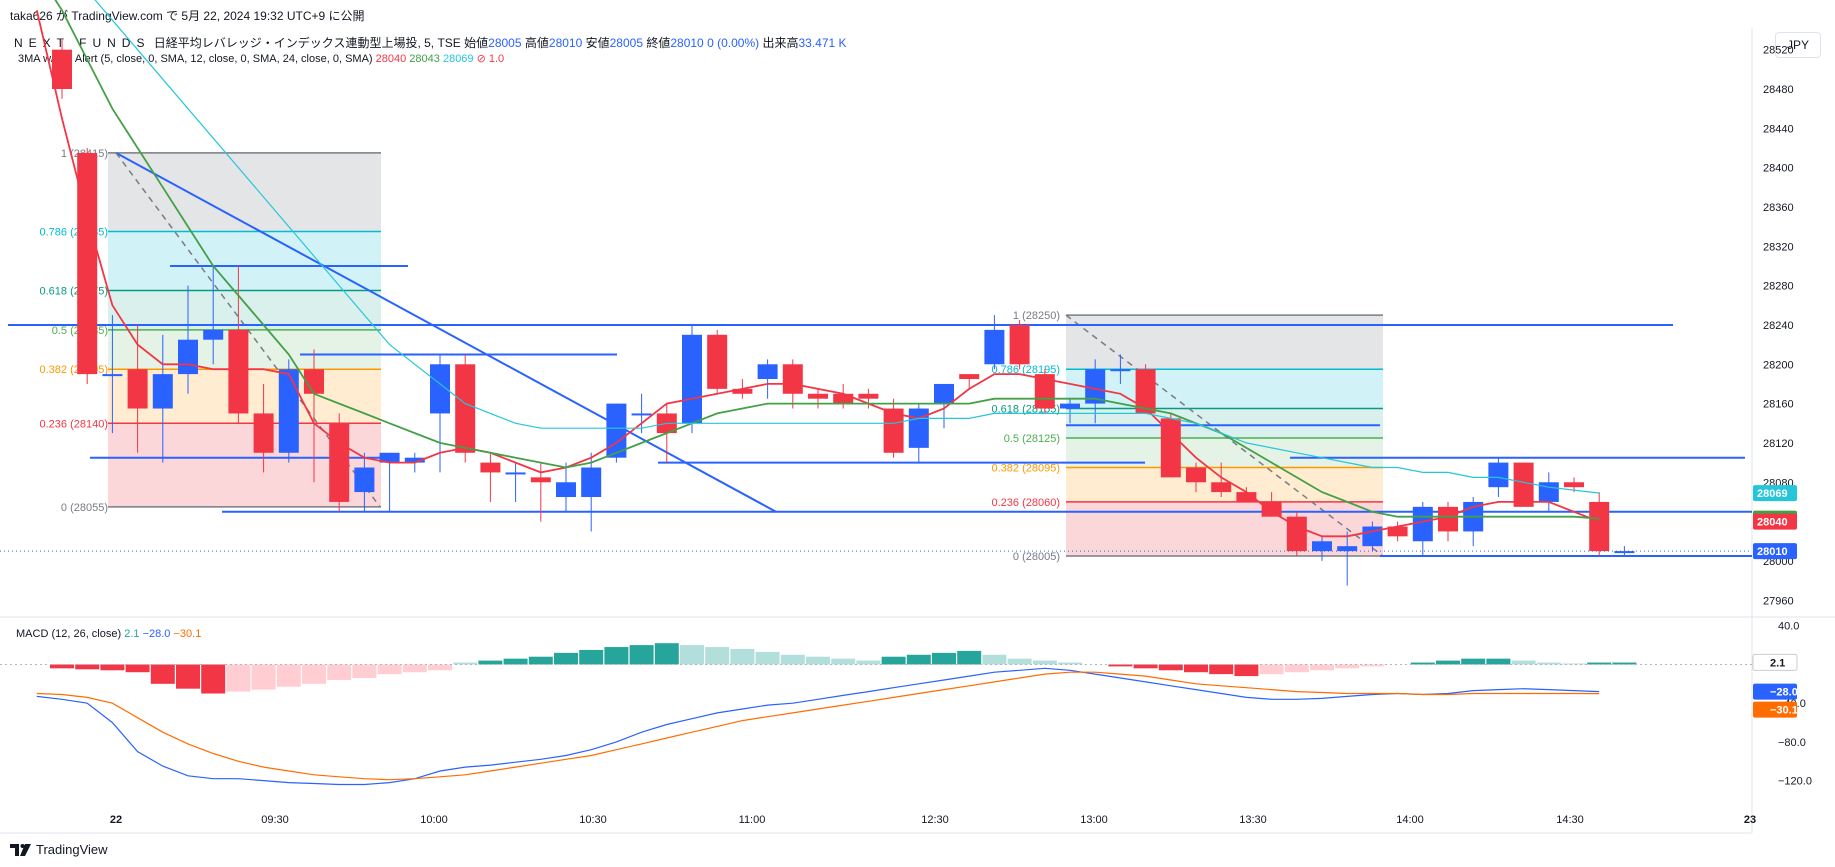 The image size is (1835, 867). Describe the element at coordinates (505, 43) in the screenshot. I see `open-value: 28005` at that location.